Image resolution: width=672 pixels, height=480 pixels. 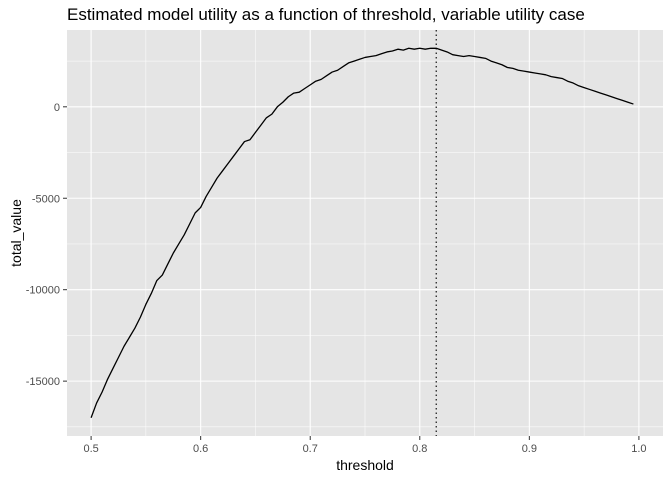 What do you see at coordinates (529, 449) in the screenshot?
I see `x-tick-label: 0.9` at bounding box center [529, 449].